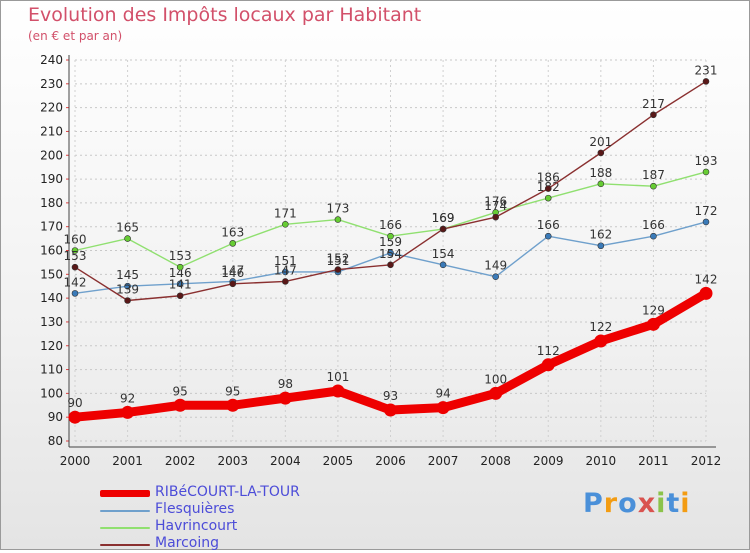 This screenshot has height=553, width=750. Describe the element at coordinates (285, 461) in the screenshot. I see `x-tick-label: 2004` at that location.